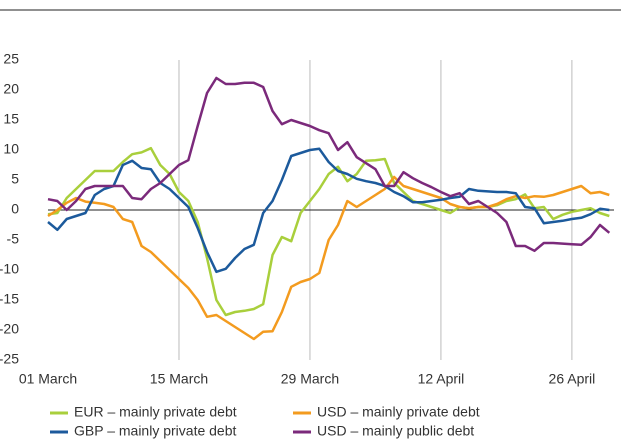 Image resolution: width=621 pixels, height=447 pixels. What do you see at coordinates (155, 412) in the screenshot?
I see `legend-label: EUR – mainly private debt` at bounding box center [155, 412].